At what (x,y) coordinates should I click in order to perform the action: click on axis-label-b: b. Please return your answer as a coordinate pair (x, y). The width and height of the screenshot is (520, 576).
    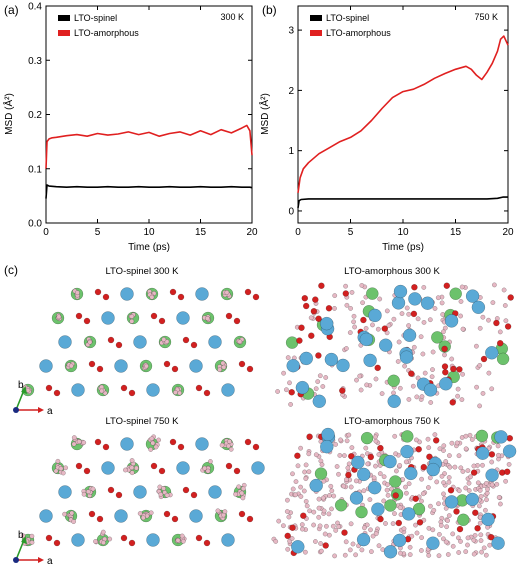
    Looking at the image, I should click on (21, 535).